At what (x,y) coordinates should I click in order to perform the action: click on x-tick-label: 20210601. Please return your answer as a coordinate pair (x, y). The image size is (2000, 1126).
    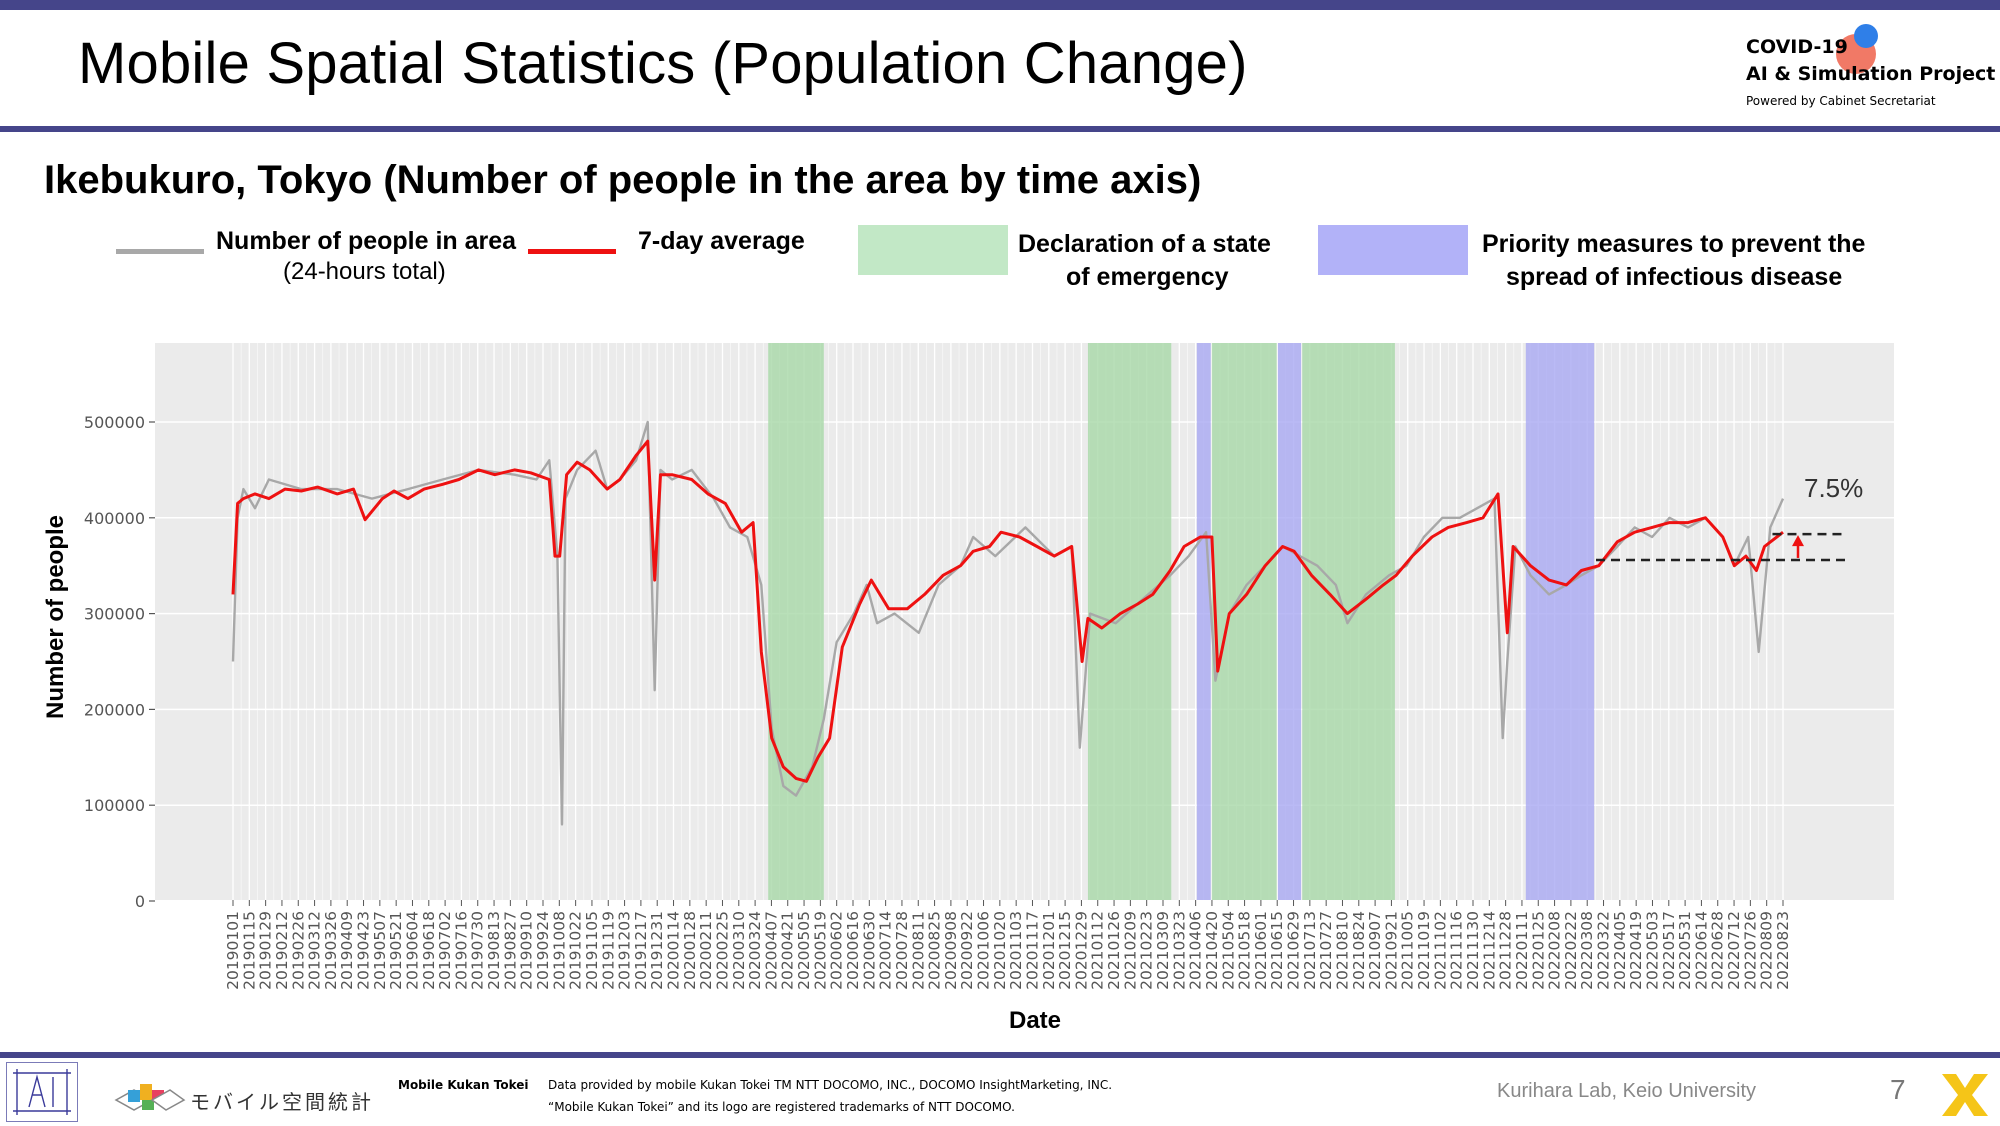
    Looking at the image, I should click on (1261, 950).